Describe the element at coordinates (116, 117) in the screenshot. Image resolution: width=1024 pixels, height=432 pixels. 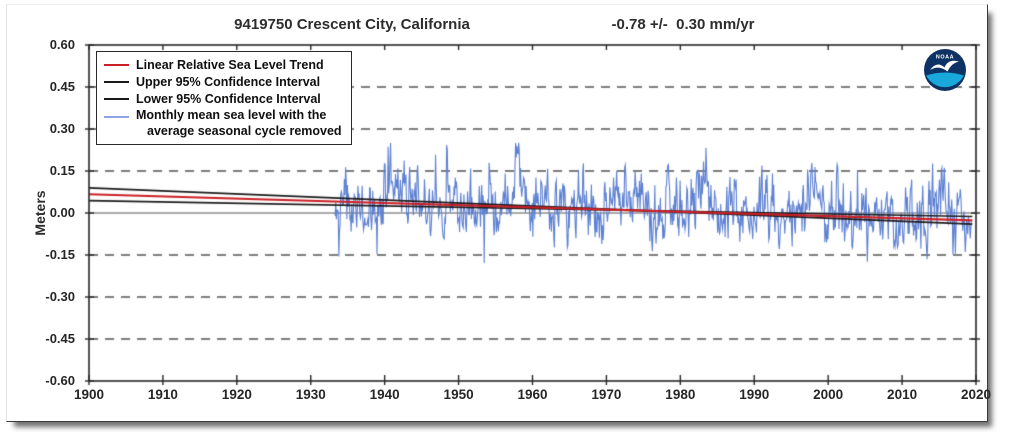
I see `monthly-line-swatch` at that location.